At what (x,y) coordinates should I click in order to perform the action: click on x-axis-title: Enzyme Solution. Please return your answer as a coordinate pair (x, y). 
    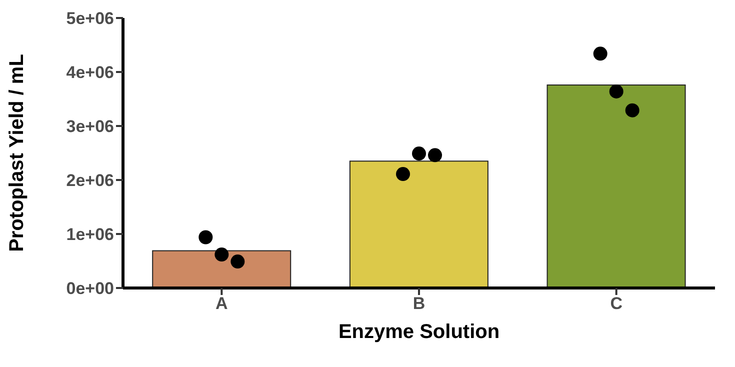
    Looking at the image, I should click on (419, 332).